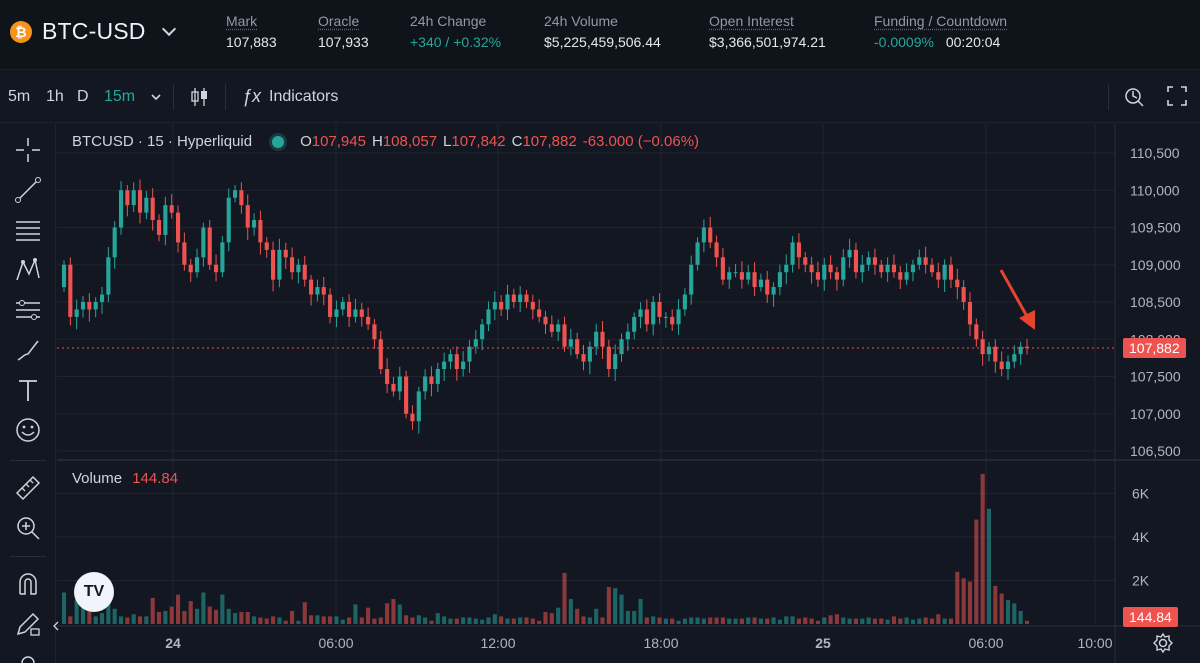 The image size is (1200, 663). Describe the element at coordinates (56, 626) in the screenshot. I see `collapse-toolbar-icon` at that location.